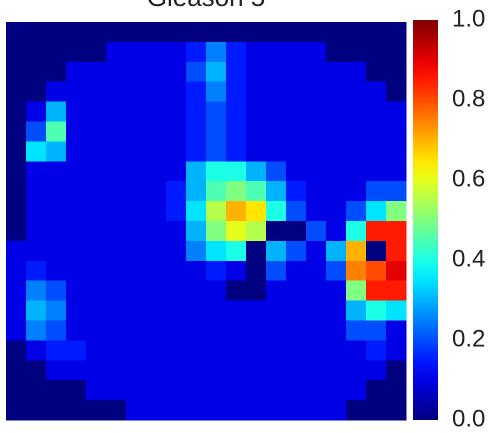 The height and width of the screenshot is (433, 490). I want to click on colorbar-tick-label: 0.8, so click(468, 98).